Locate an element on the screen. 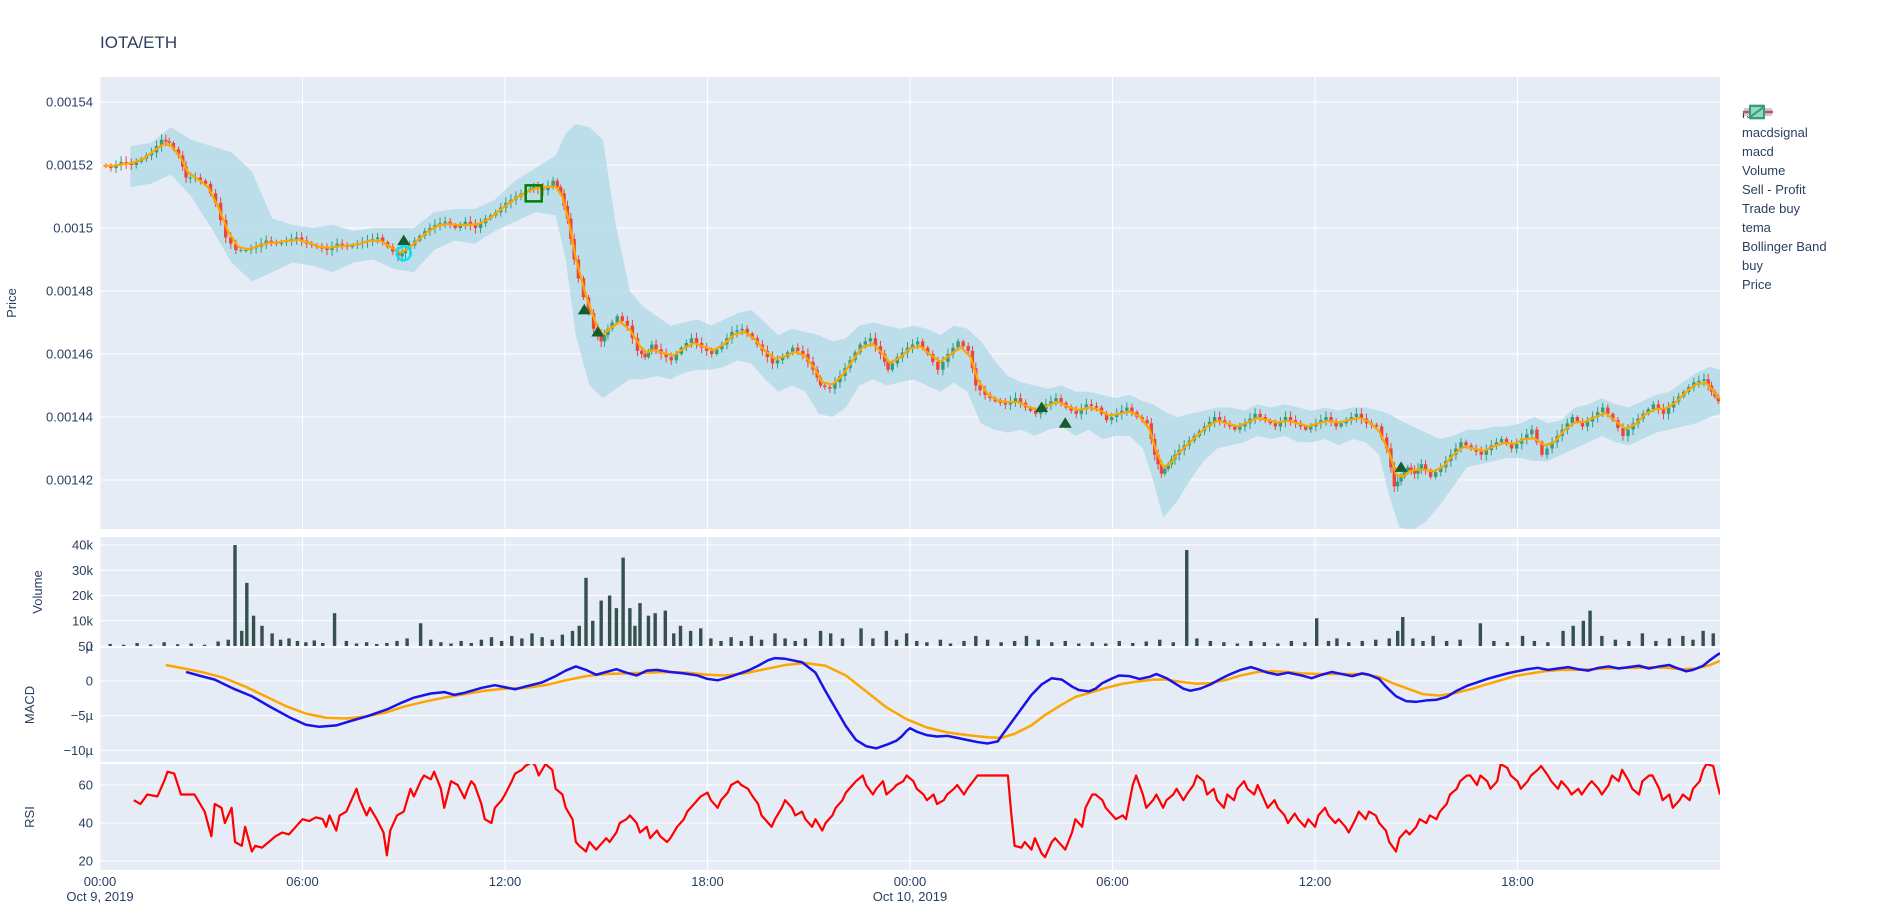 The image size is (1890, 903). legend-item-price: Price is located at coordinates (1816, 199).